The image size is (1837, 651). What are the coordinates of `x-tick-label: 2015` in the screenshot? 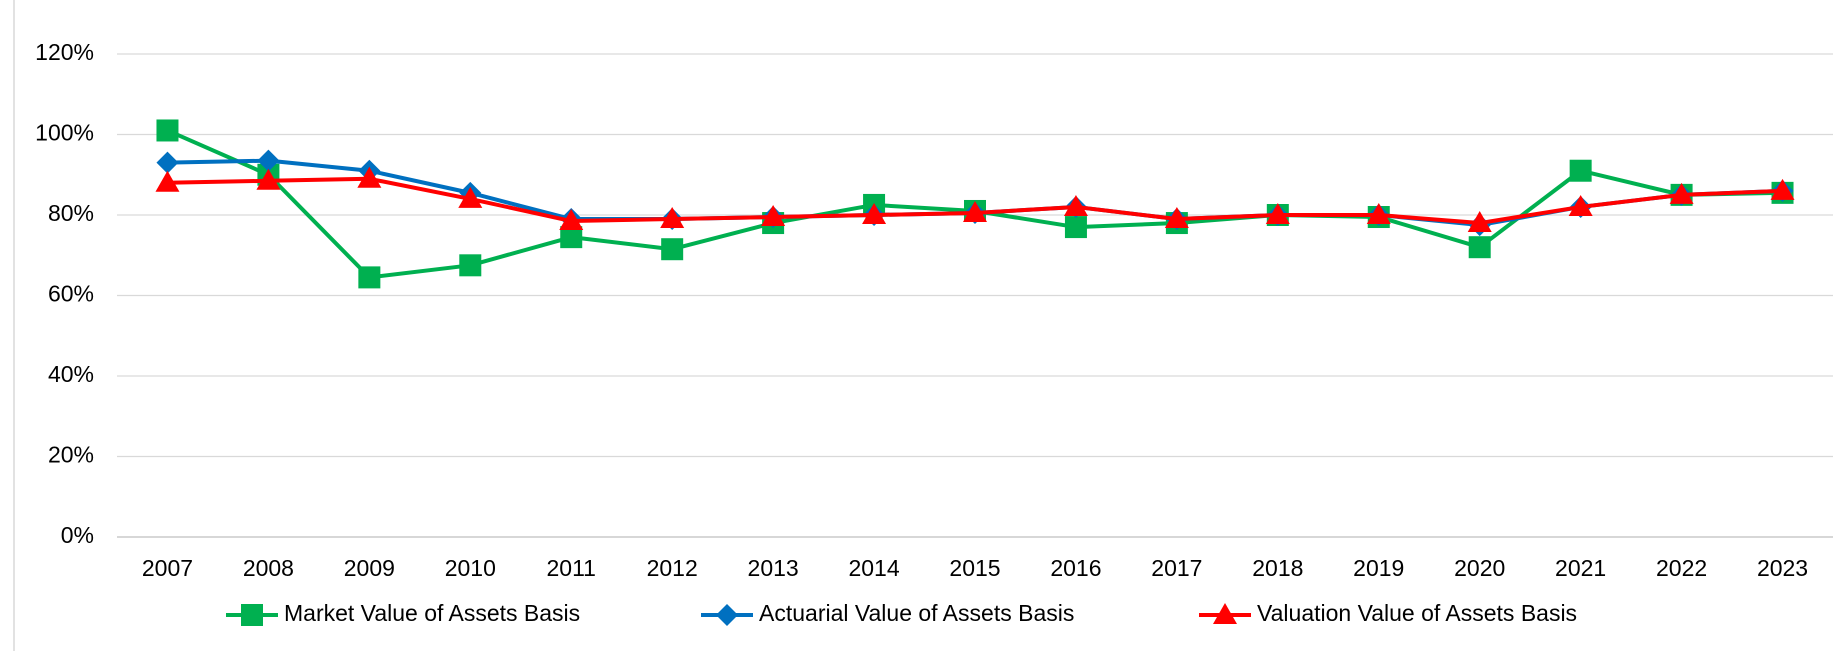 It's located at (974, 568).